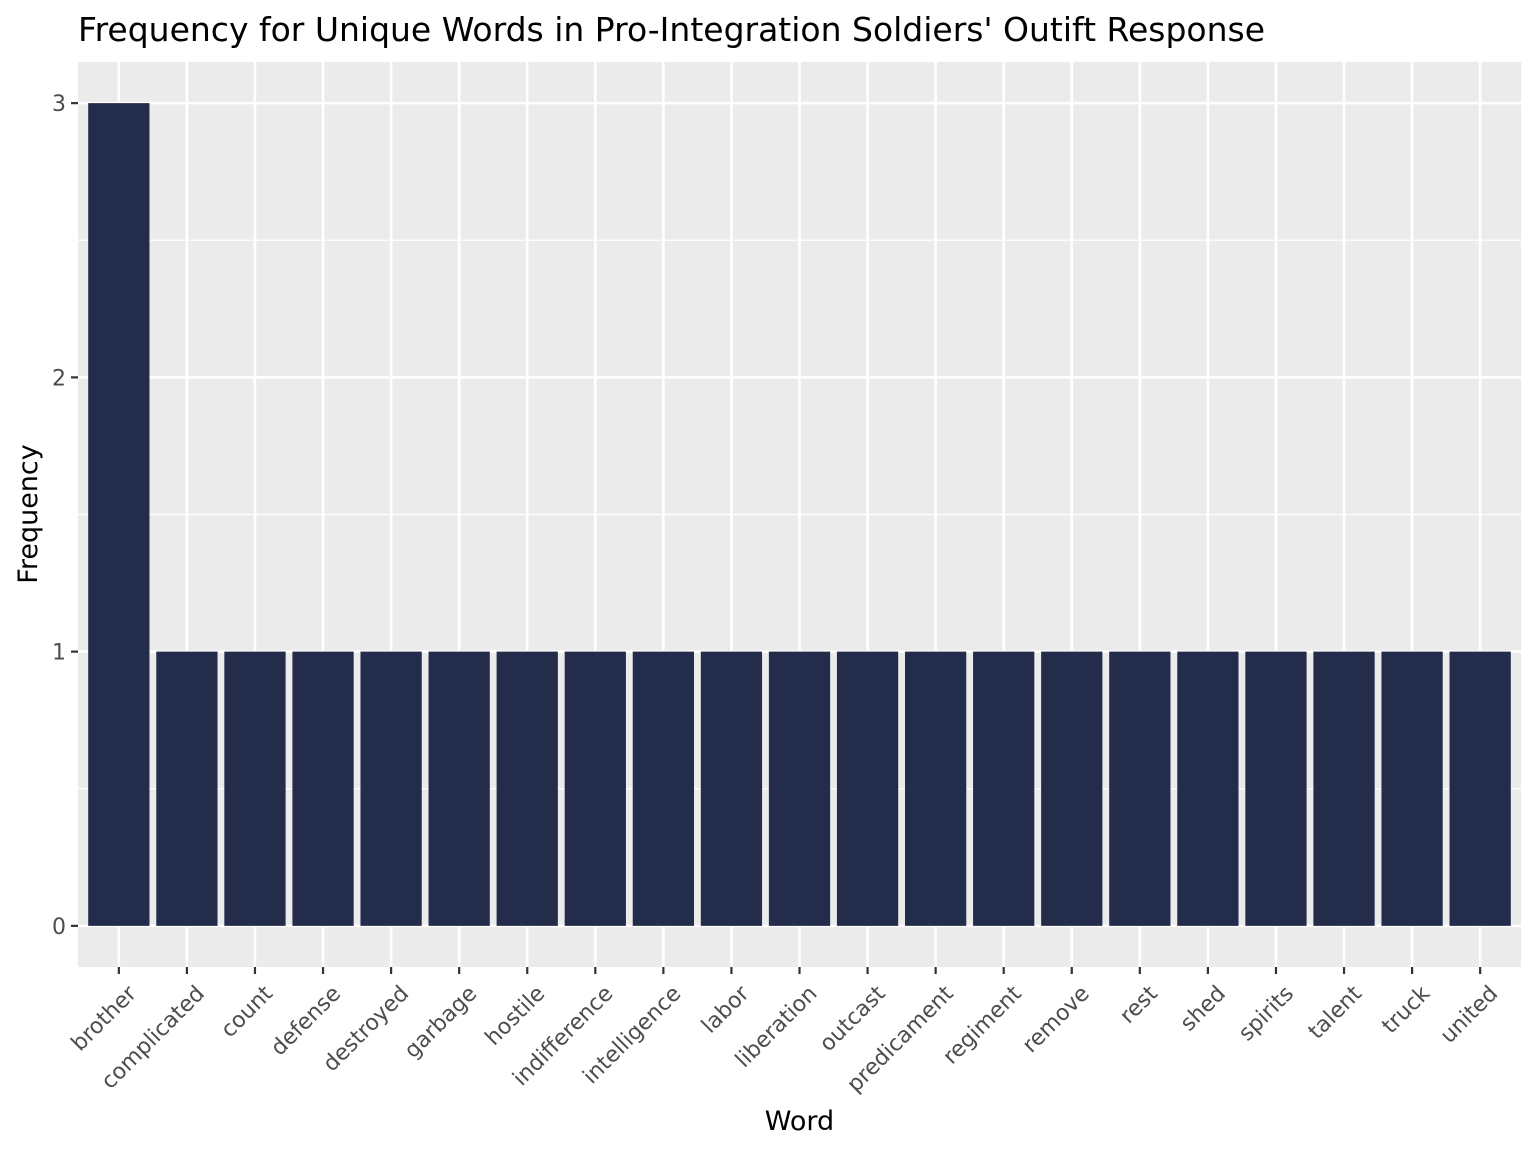  What do you see at coordinates (59, 378) in the screenshot?
I see `y-tick-label: 2` at bounding box center [59, 378].